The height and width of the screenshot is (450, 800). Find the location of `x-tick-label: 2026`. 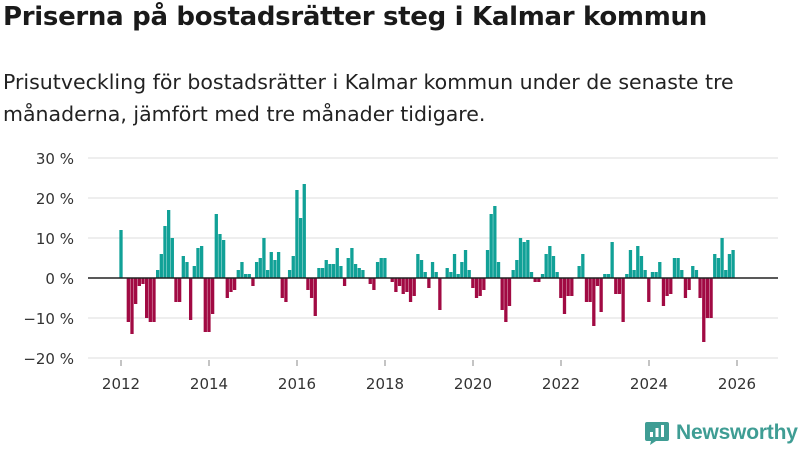

x-tick-label: 2026 is located at coordinates (737, 384).